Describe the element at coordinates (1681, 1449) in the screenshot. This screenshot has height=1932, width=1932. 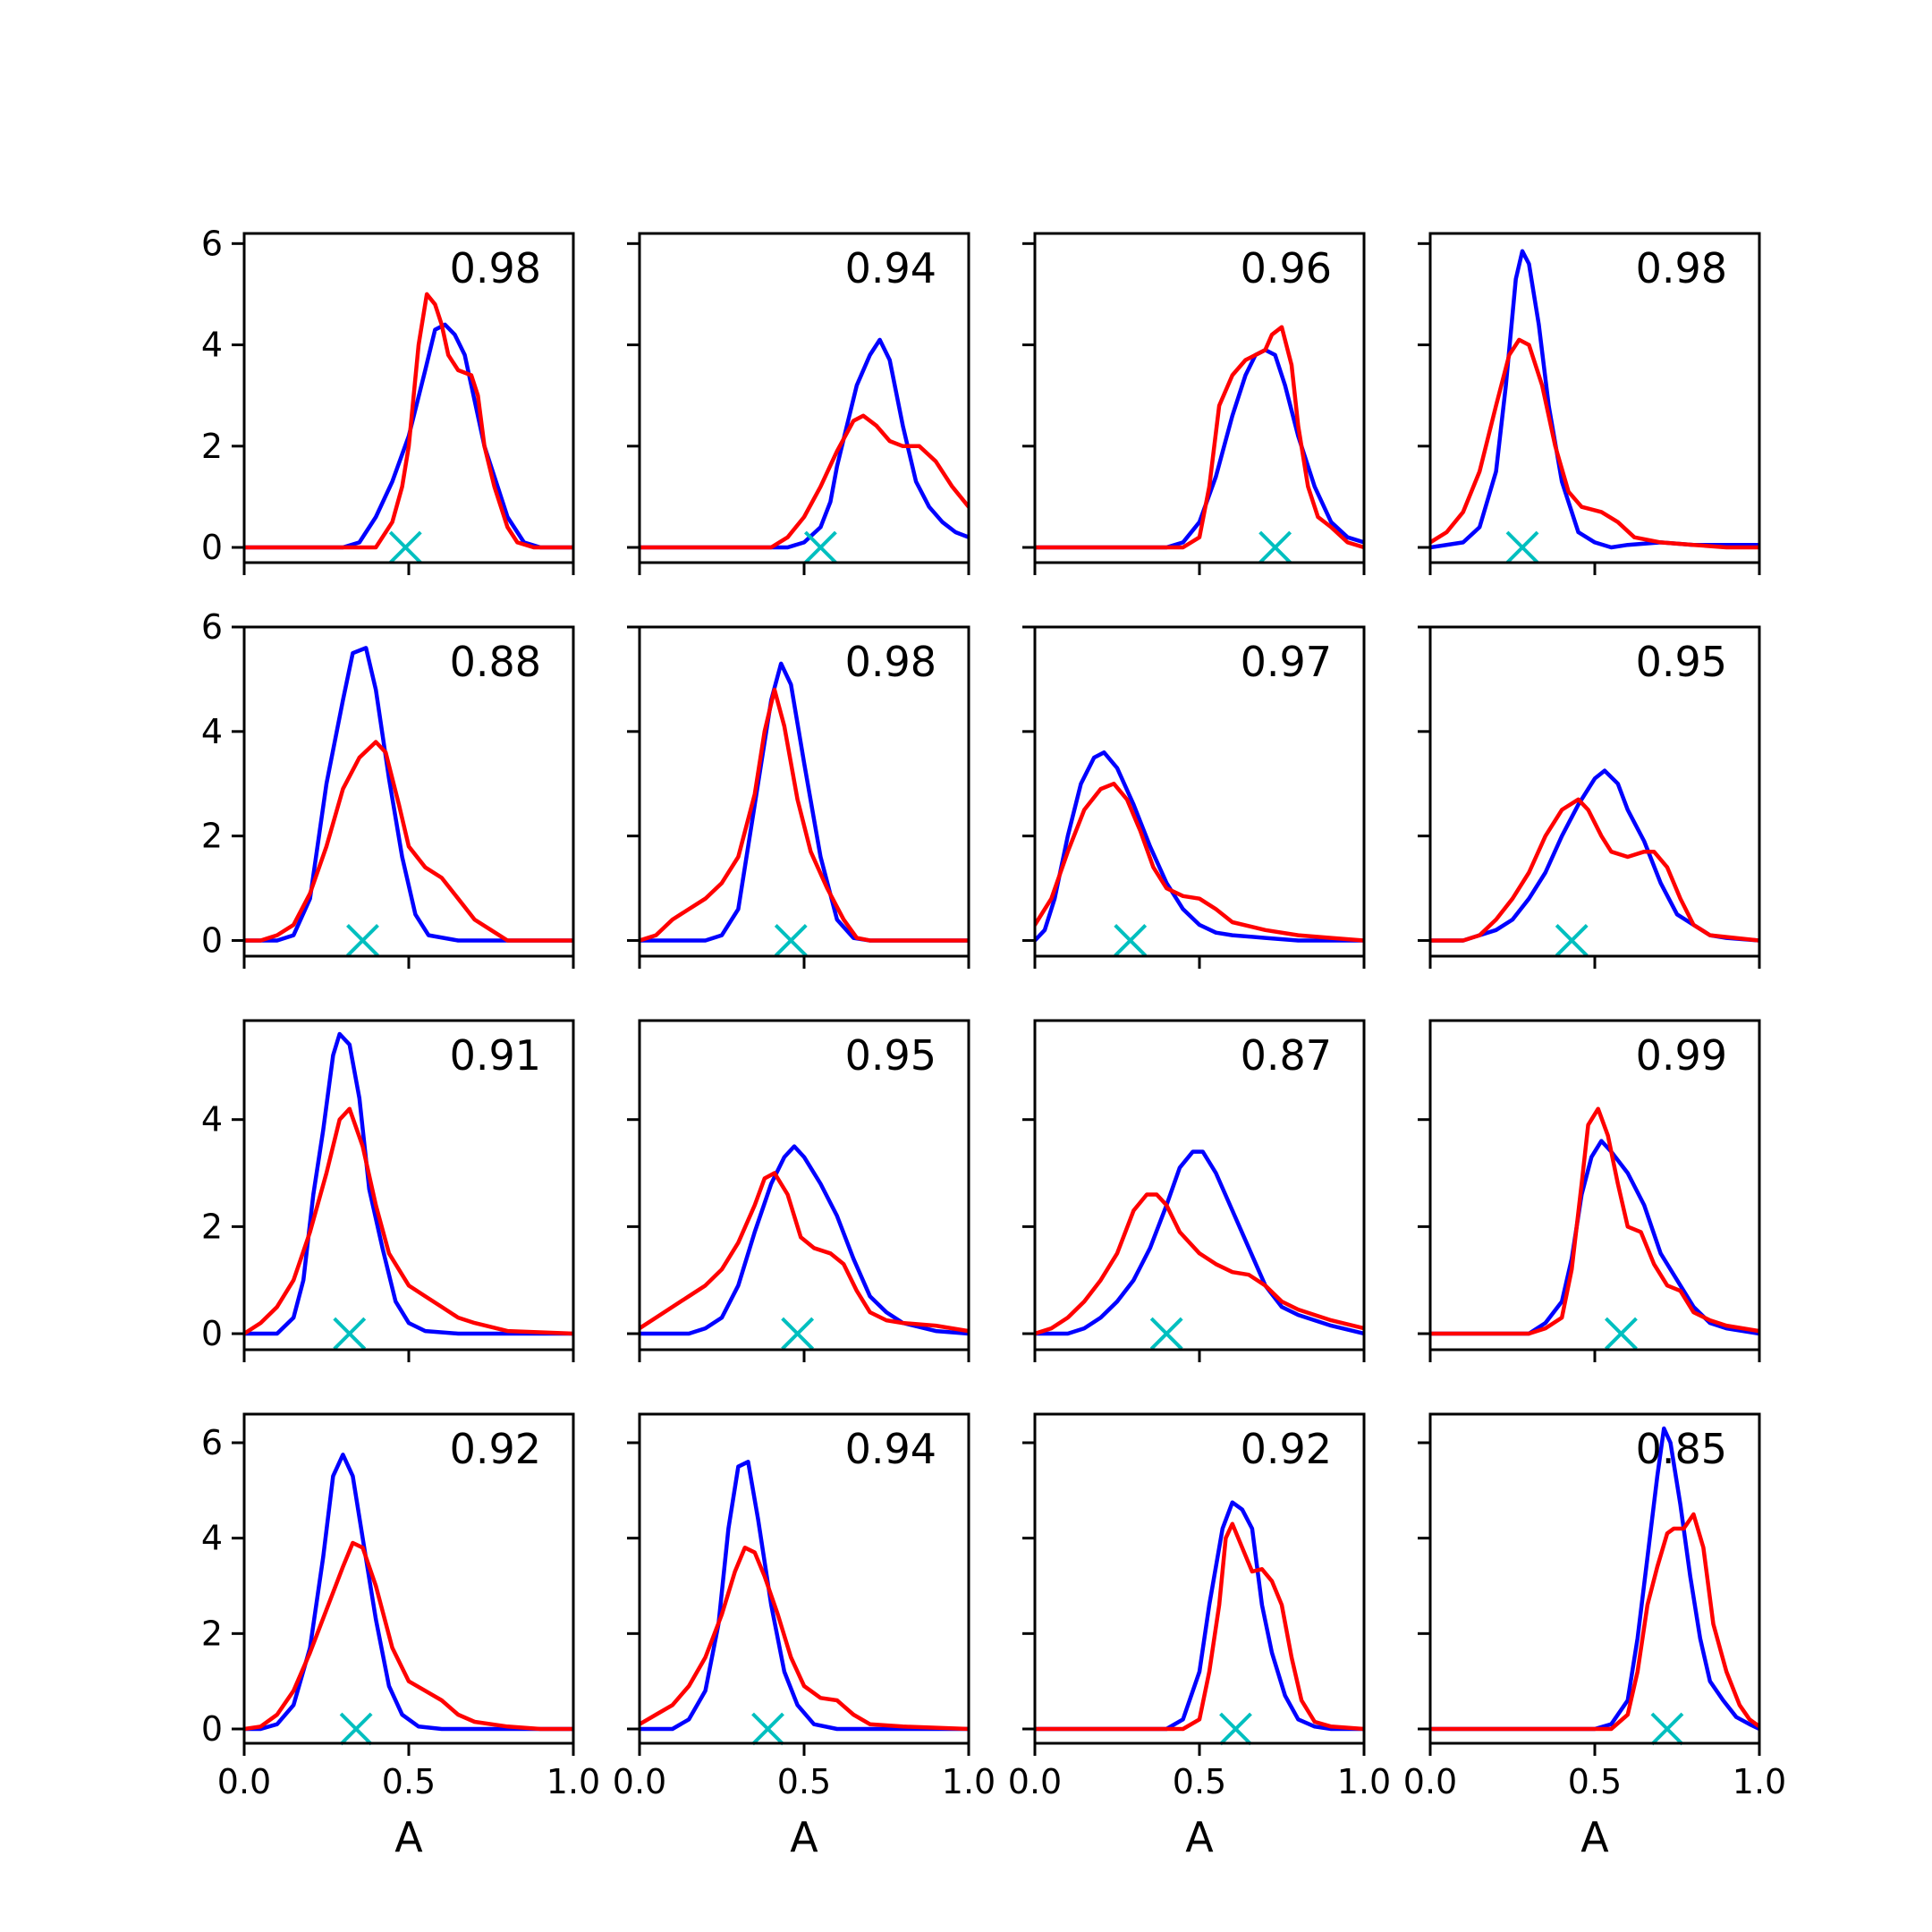
I see `panel-score-label: 0.85` at that location.